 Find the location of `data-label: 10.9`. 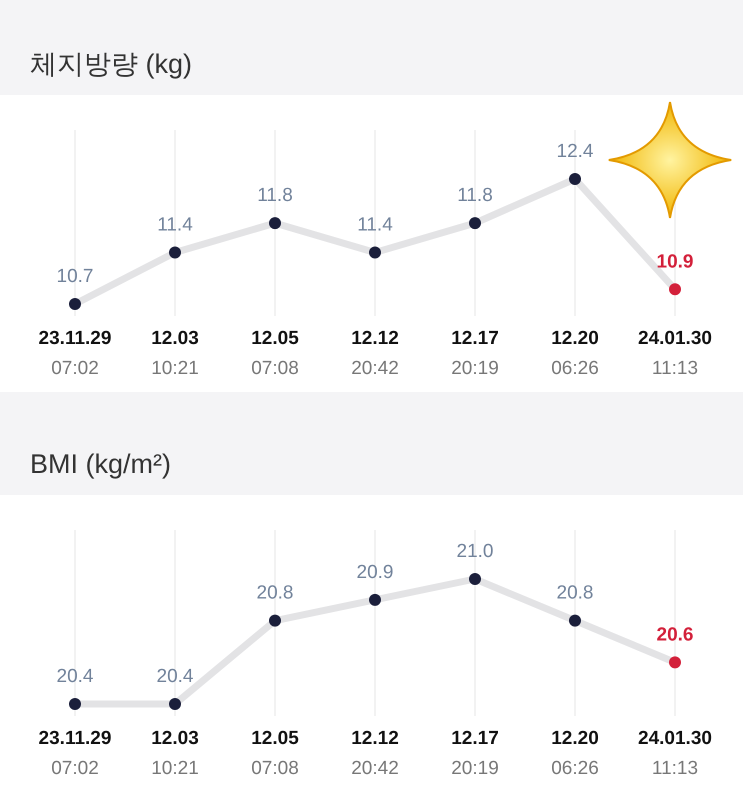

data-label: 10.9 is located at coordinates (675, 261).